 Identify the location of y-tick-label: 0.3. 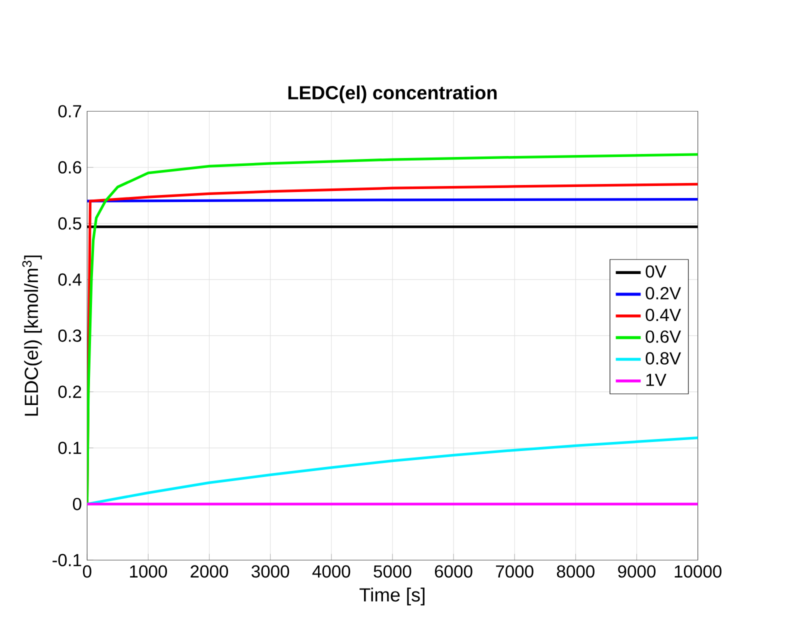
(70, 336).